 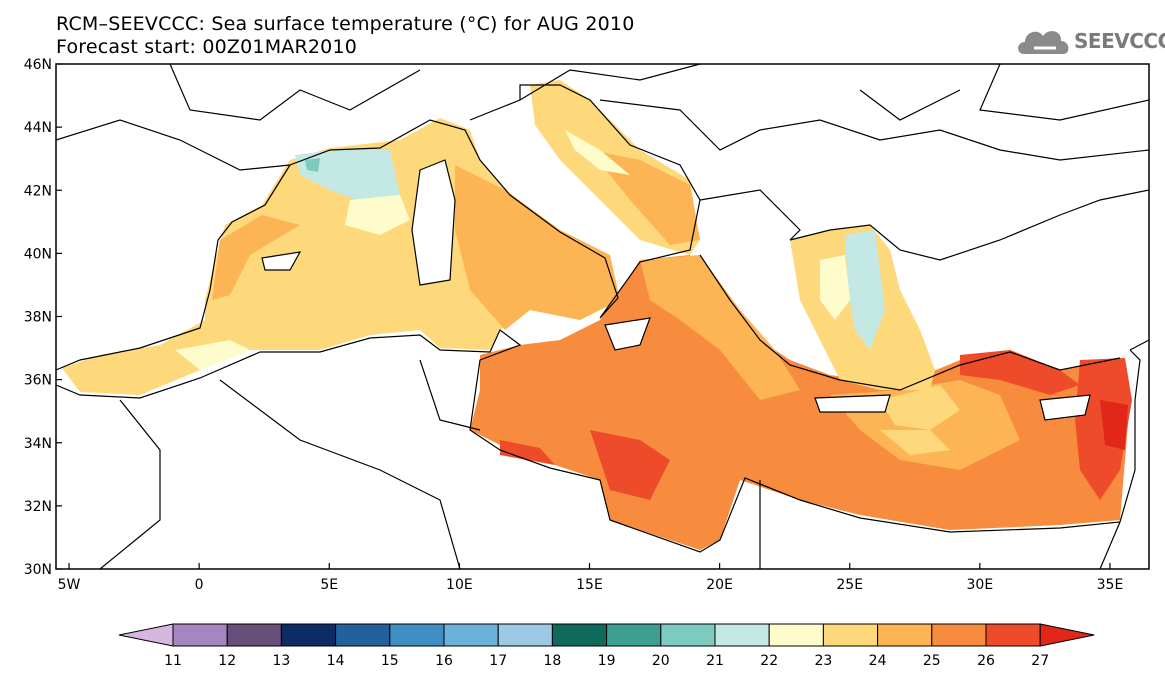 What do you see at coordinates (1119, 41) in the screenshot?
I see `logo-text: SEEVCCC` at bounding box center [1119, 41].